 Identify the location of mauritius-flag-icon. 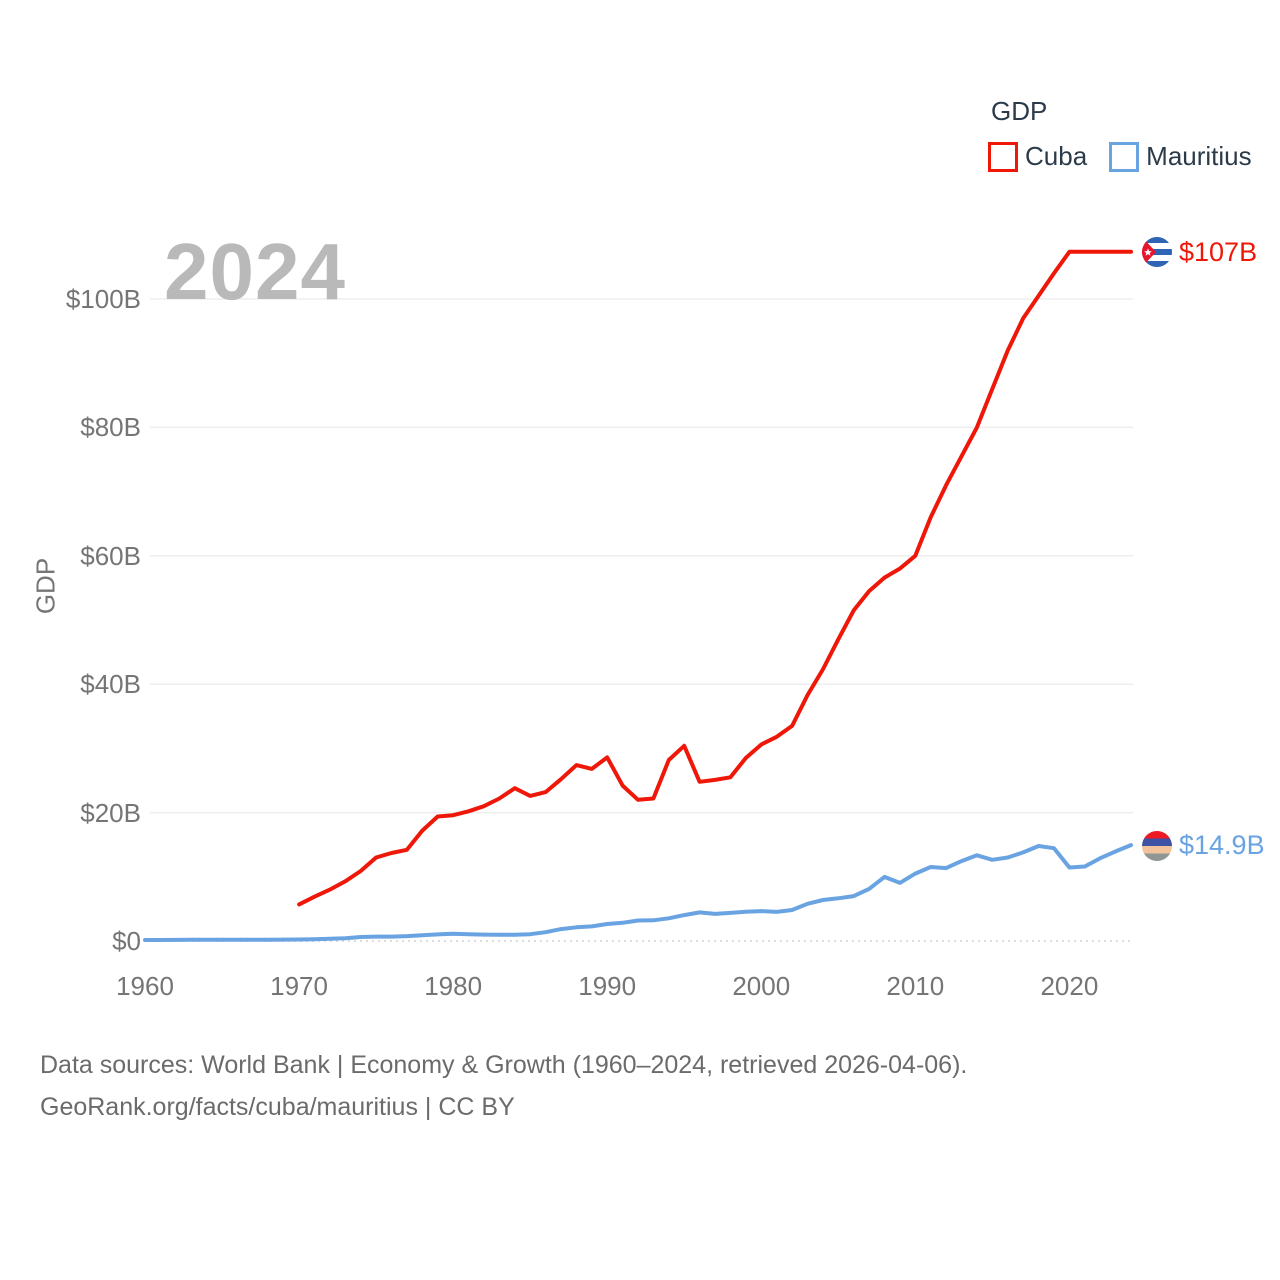
(1157, 845).